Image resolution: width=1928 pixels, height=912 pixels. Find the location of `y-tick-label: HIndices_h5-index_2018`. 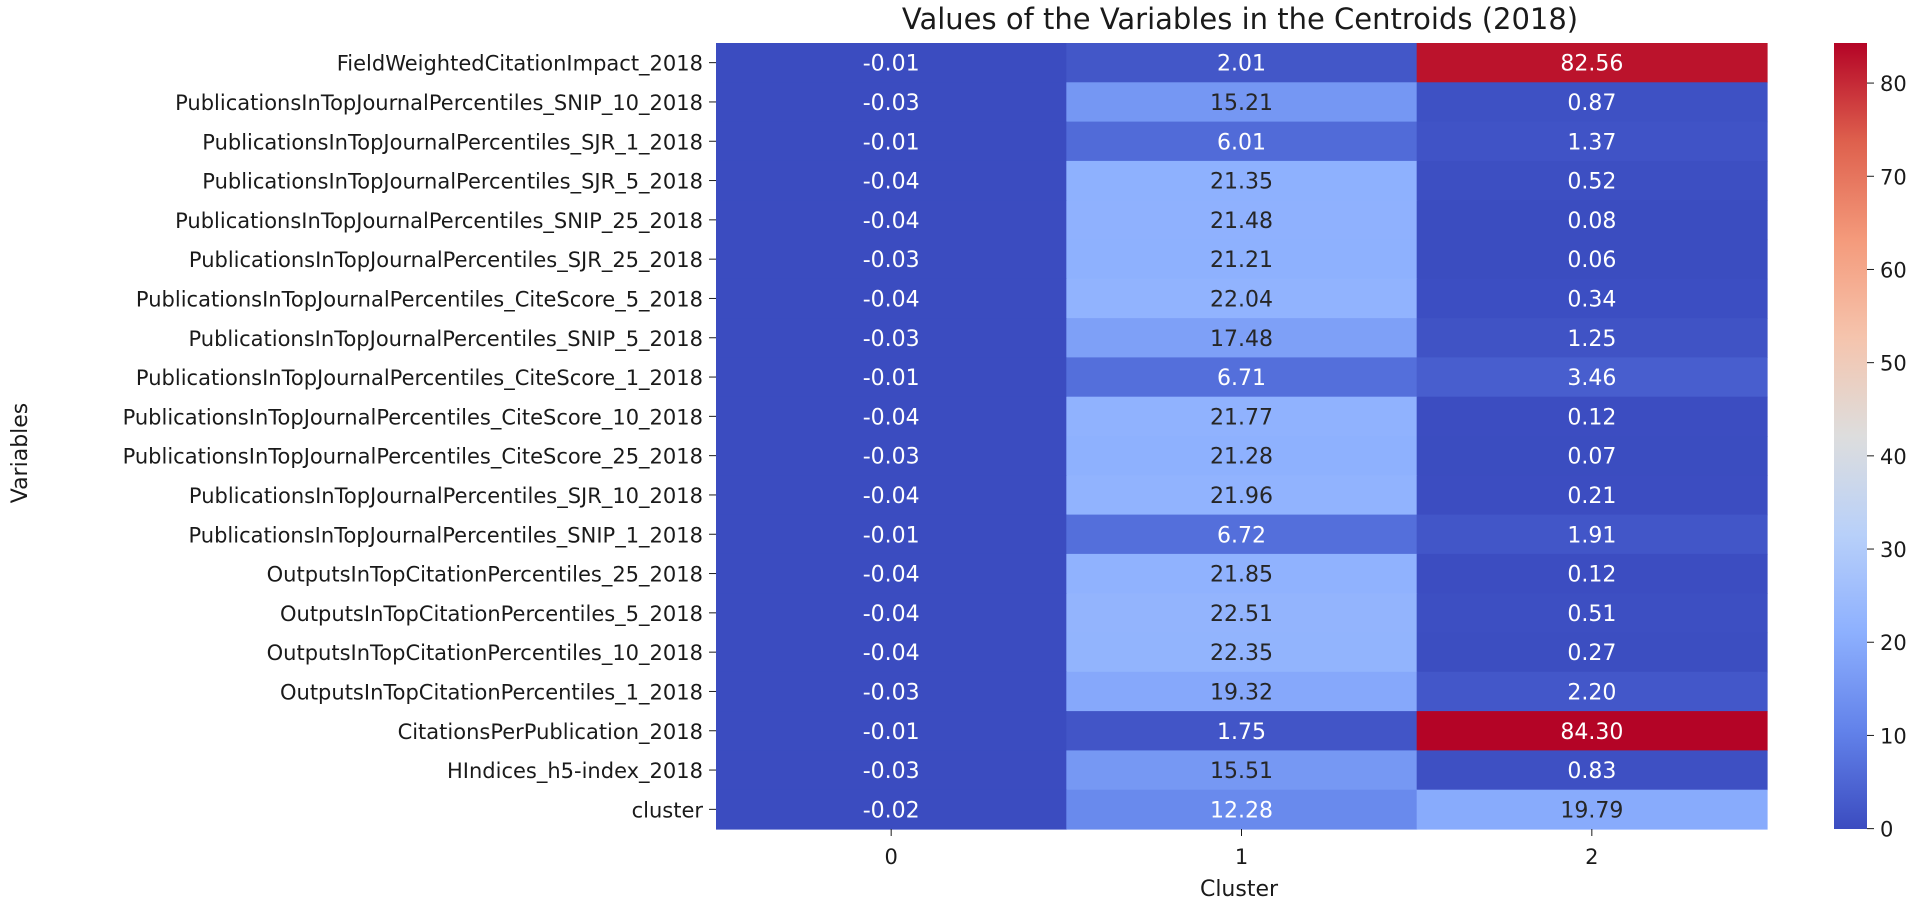

y-tick-label: HIndices_h5-index_2018 is located at coordinates (575, 771).